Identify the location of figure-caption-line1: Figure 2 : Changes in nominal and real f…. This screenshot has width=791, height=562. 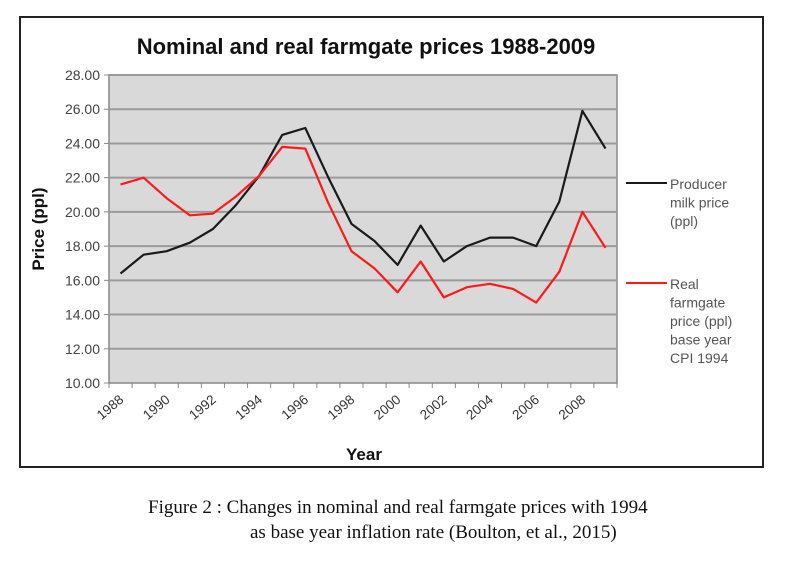
(398, 507).